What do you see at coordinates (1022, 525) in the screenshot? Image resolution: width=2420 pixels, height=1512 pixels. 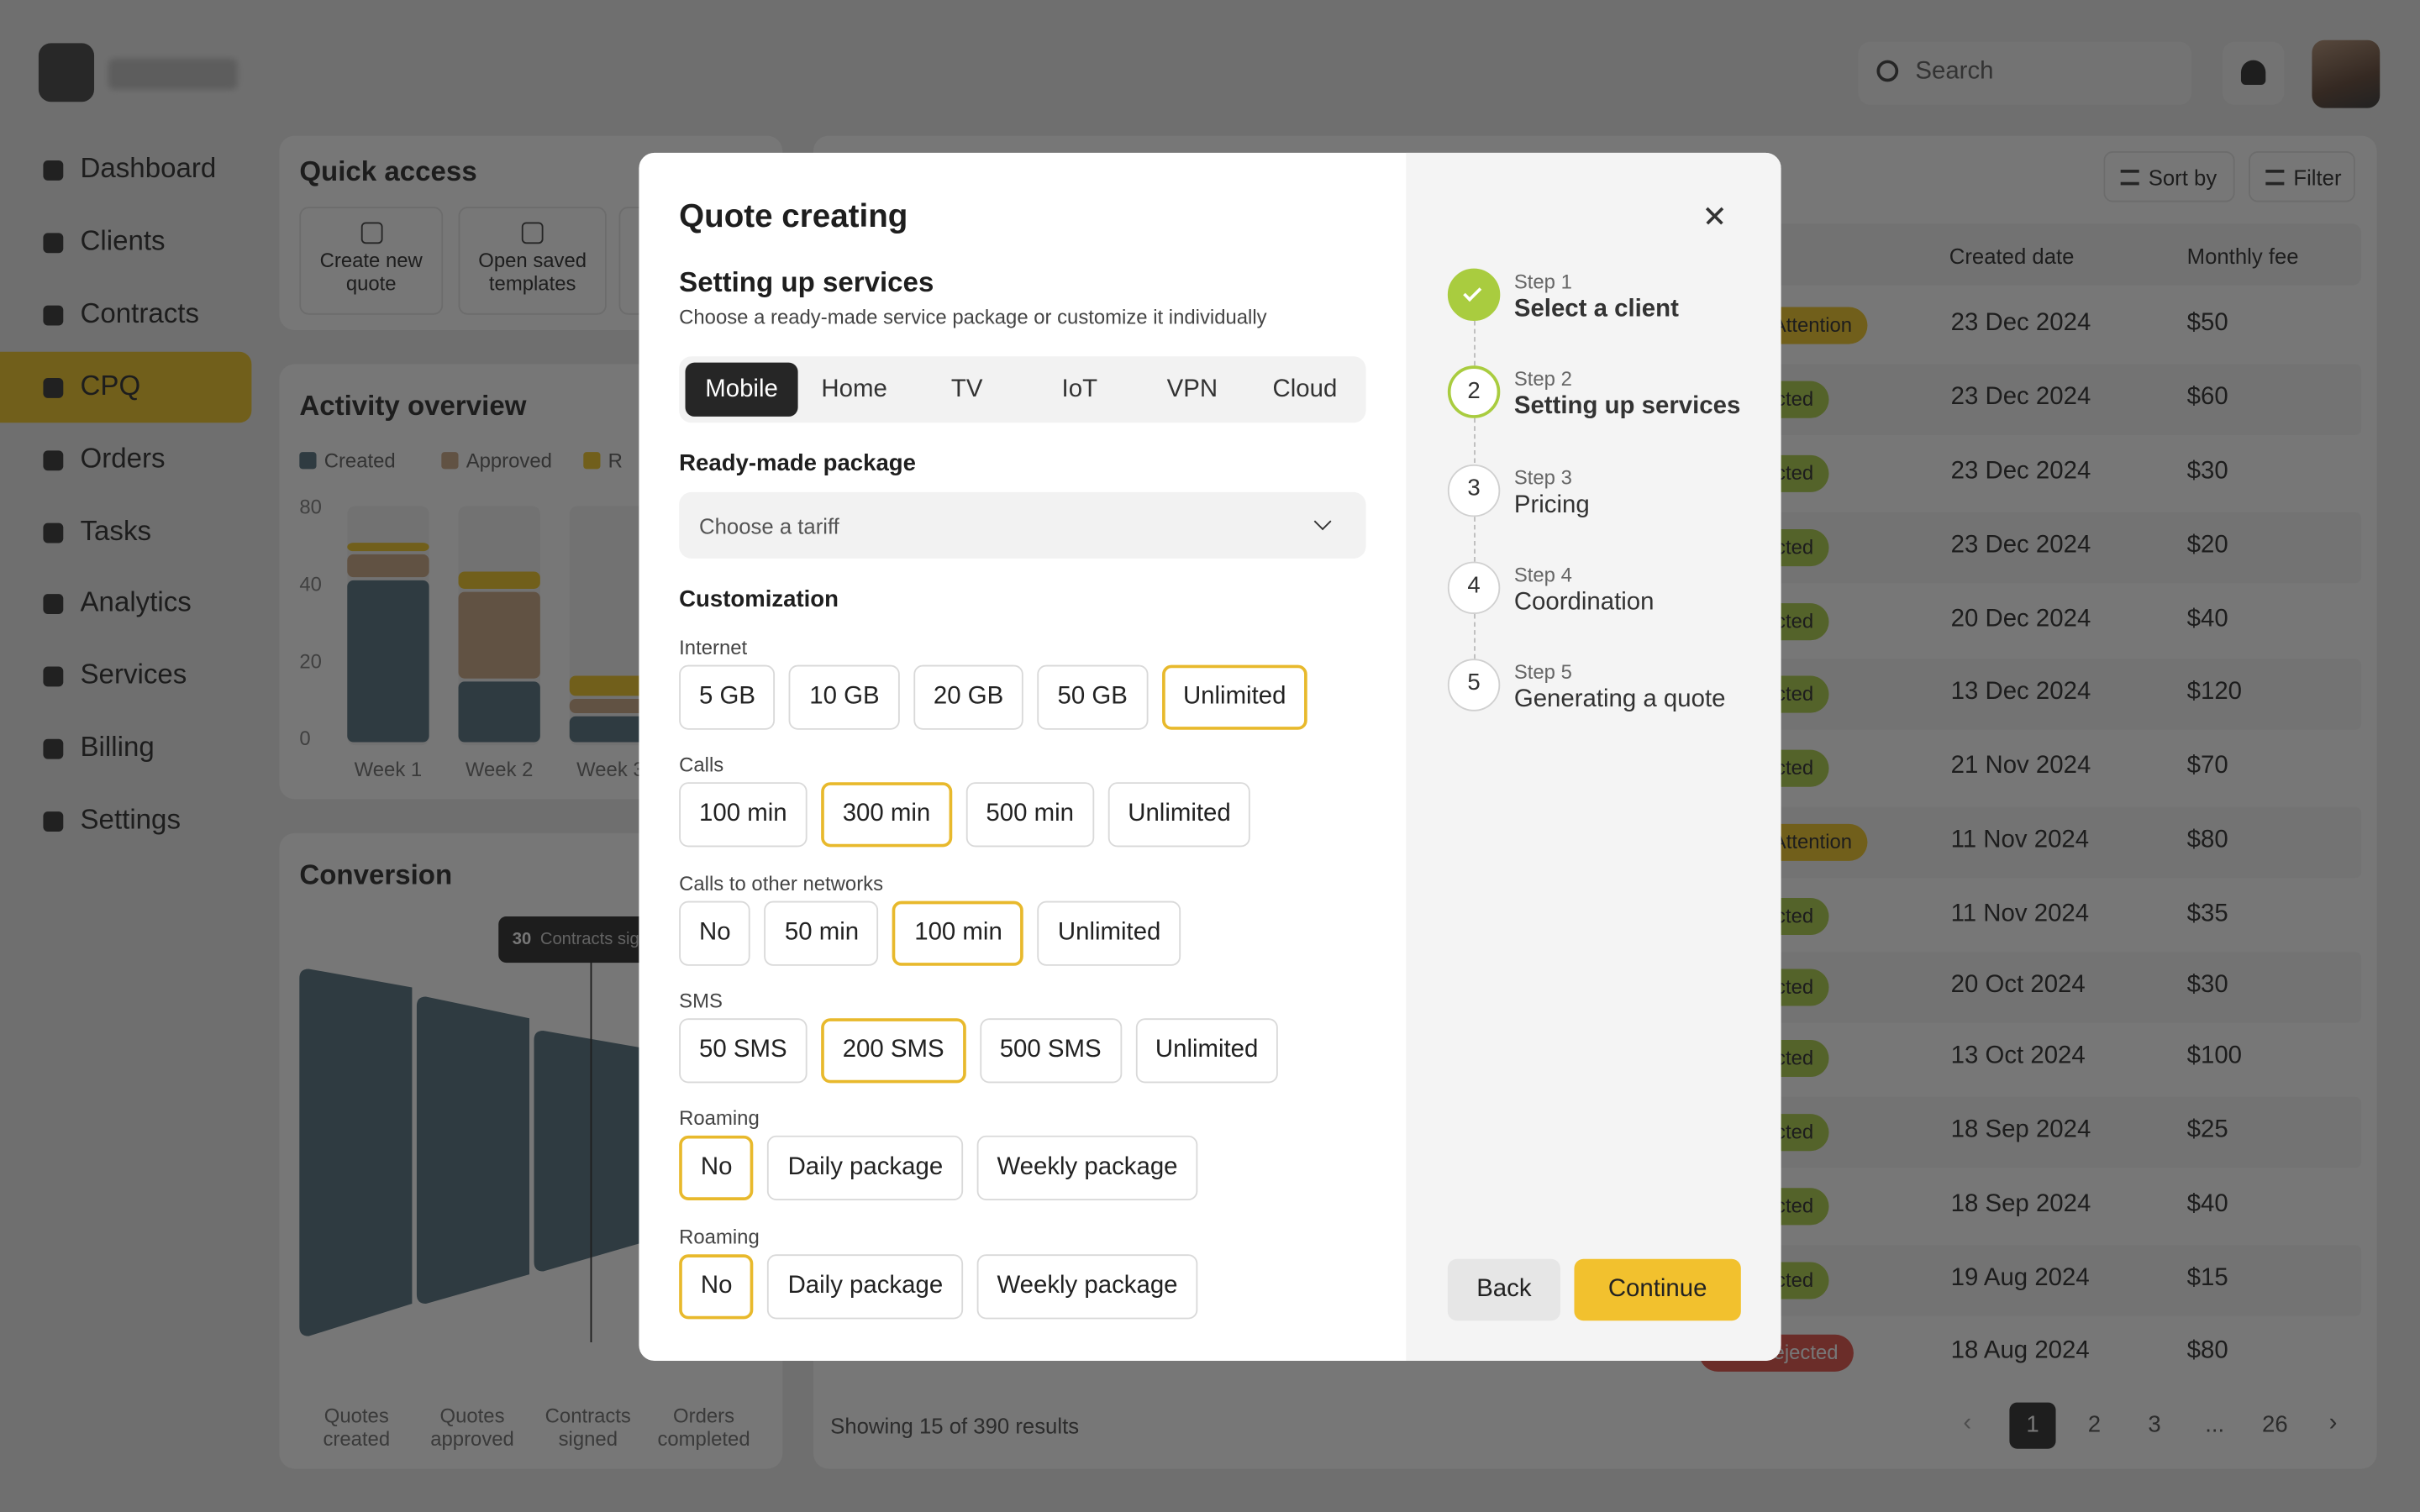 I see `tariff-dropdown: Choose a tariff` at bounding box center [1022, 525].